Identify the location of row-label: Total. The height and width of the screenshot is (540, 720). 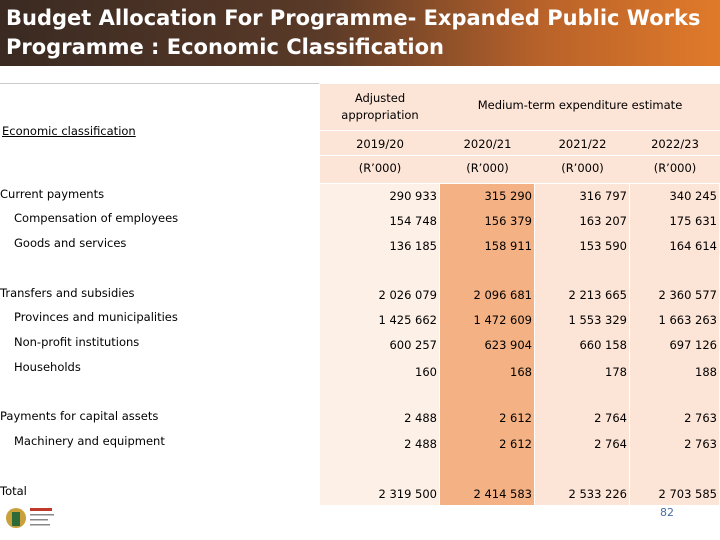
(13, 491).